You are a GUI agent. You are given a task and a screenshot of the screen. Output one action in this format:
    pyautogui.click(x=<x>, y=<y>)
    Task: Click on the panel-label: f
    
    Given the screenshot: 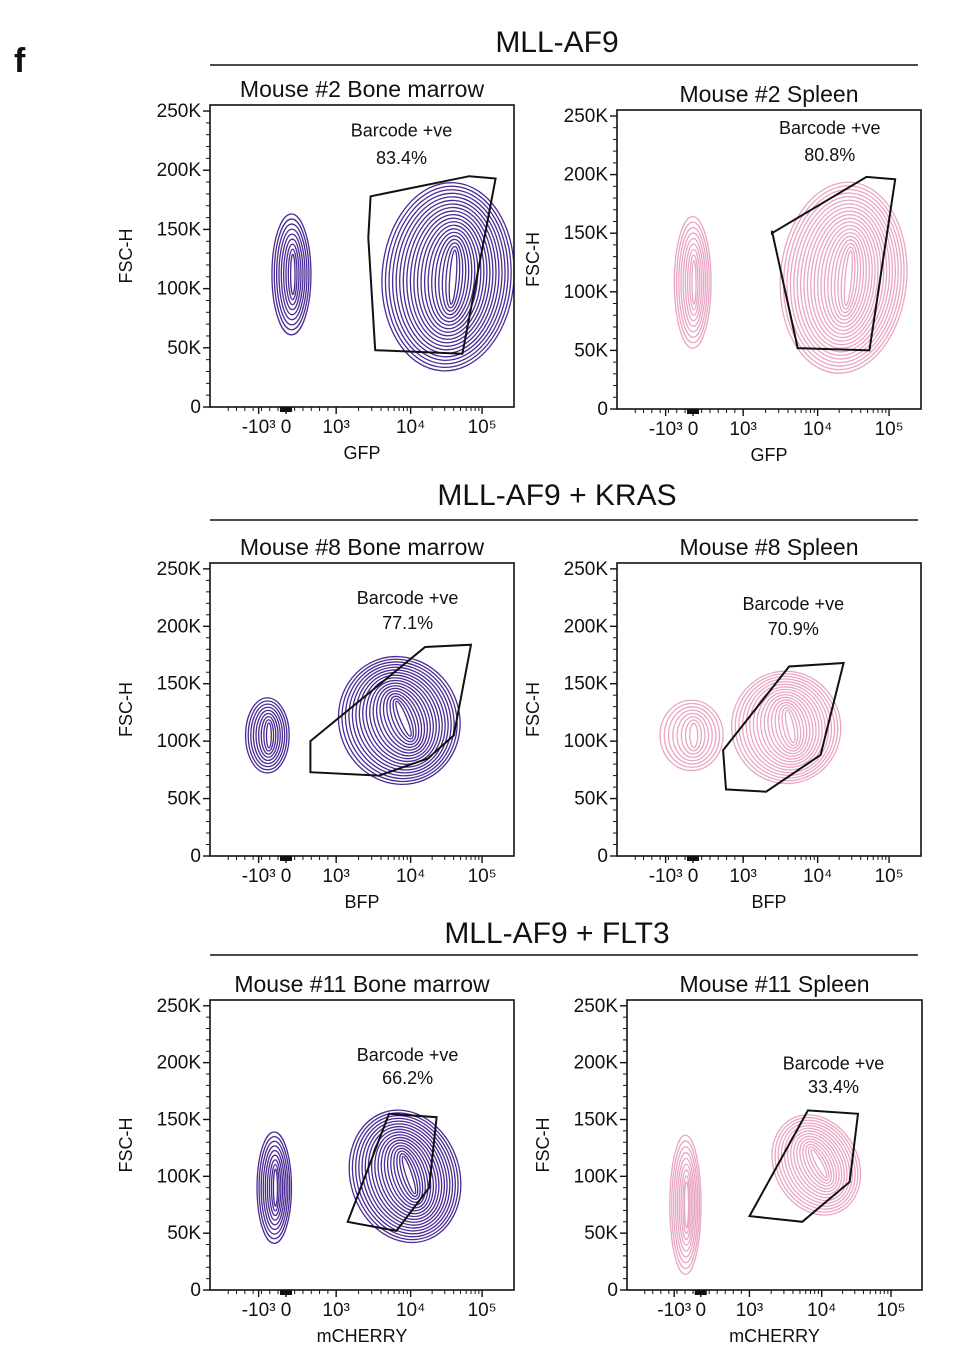 What is the action you would take?
    pyautogui.click(x=20, y=61)
    